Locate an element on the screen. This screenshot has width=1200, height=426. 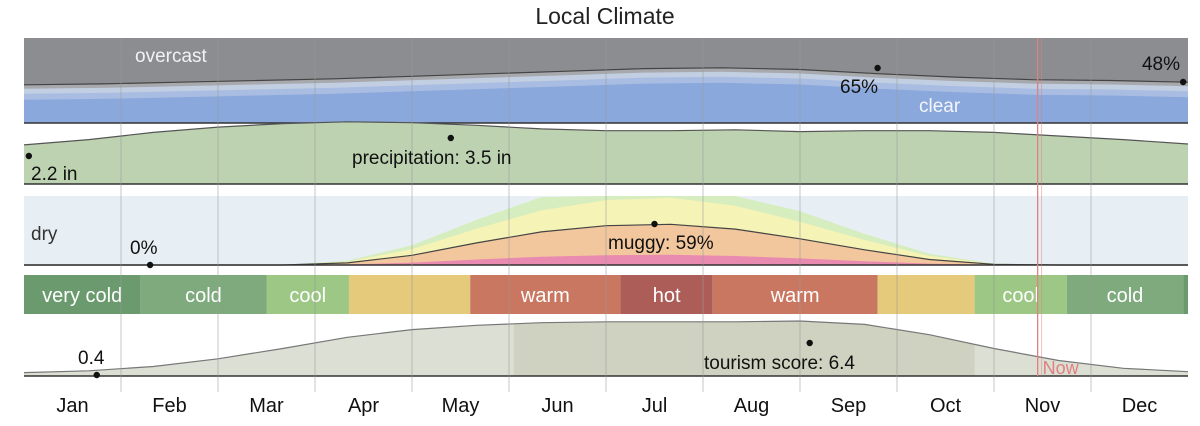
tourism-annotation-min-dot is located at coordinates (96, 375).